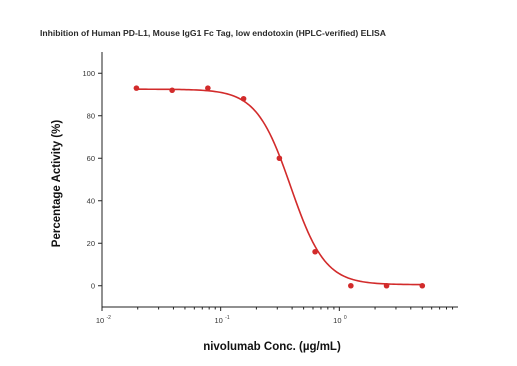  I want to click on y-tick-label: 100, so click(88, 73).